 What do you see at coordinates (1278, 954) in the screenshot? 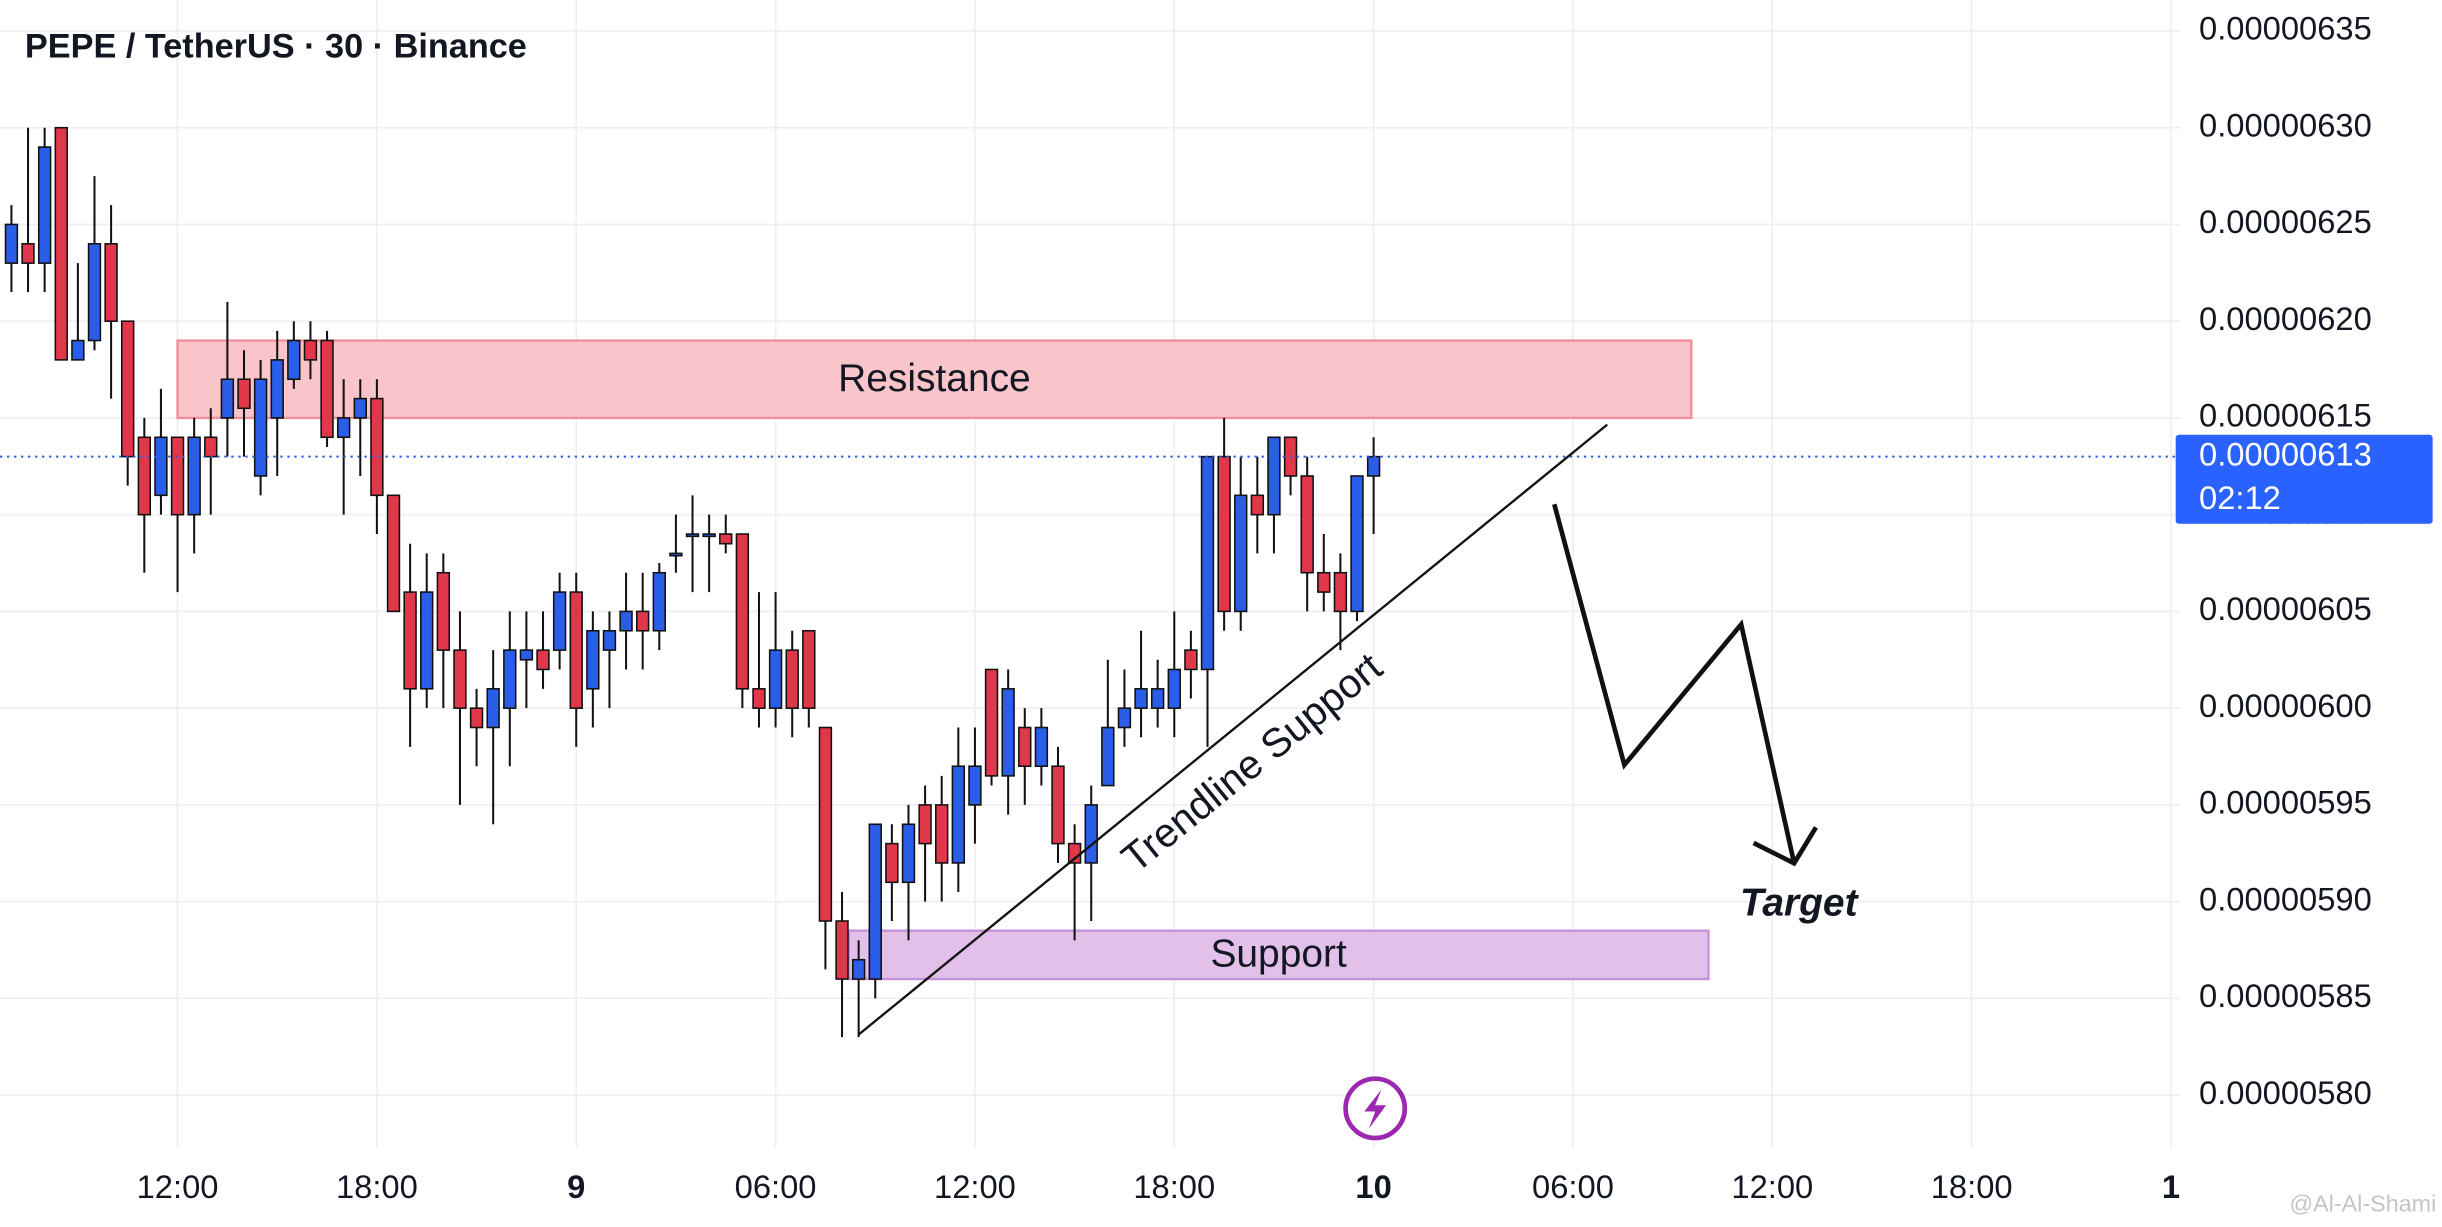
I see `zone-label: Support` at bounding box center [1278, 954].